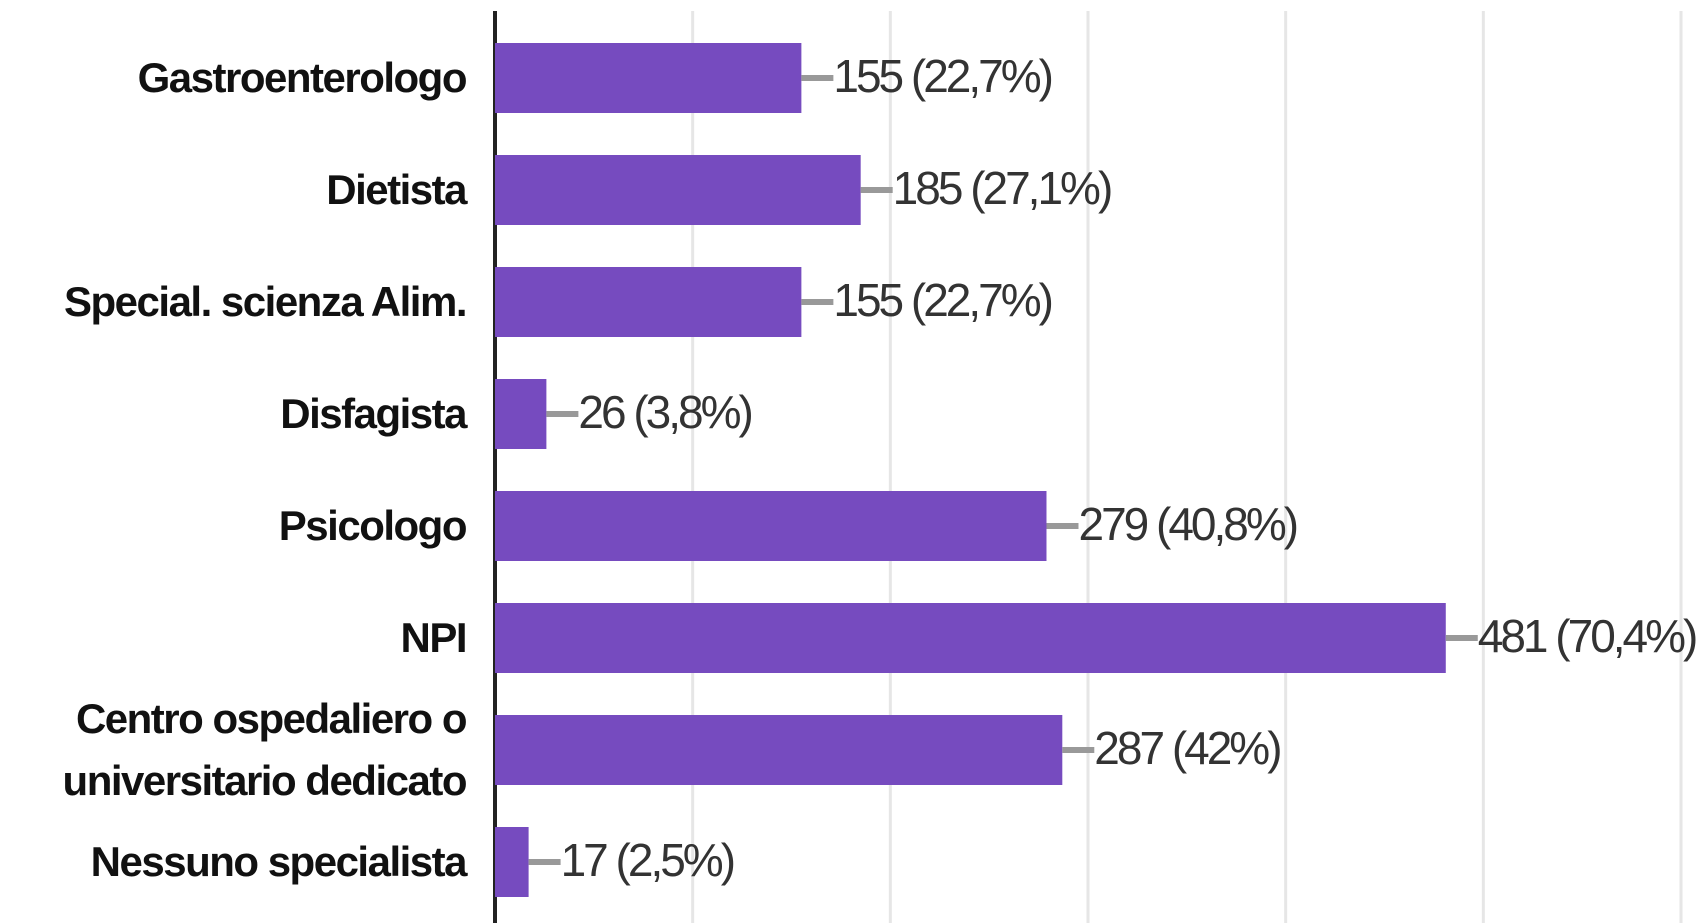 This screenshot has height=923, width=1698. I want to click on y-tick-label: Psicologo, so click(373, 525).